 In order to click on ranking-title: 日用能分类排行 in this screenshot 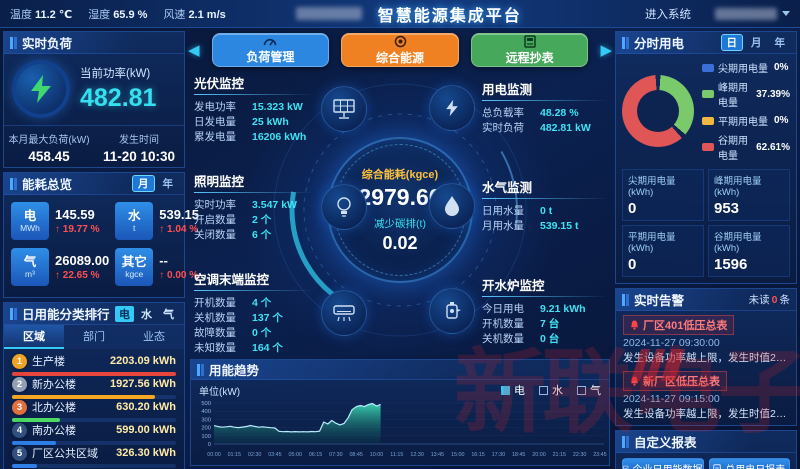, I will do `click(66, 315)`.